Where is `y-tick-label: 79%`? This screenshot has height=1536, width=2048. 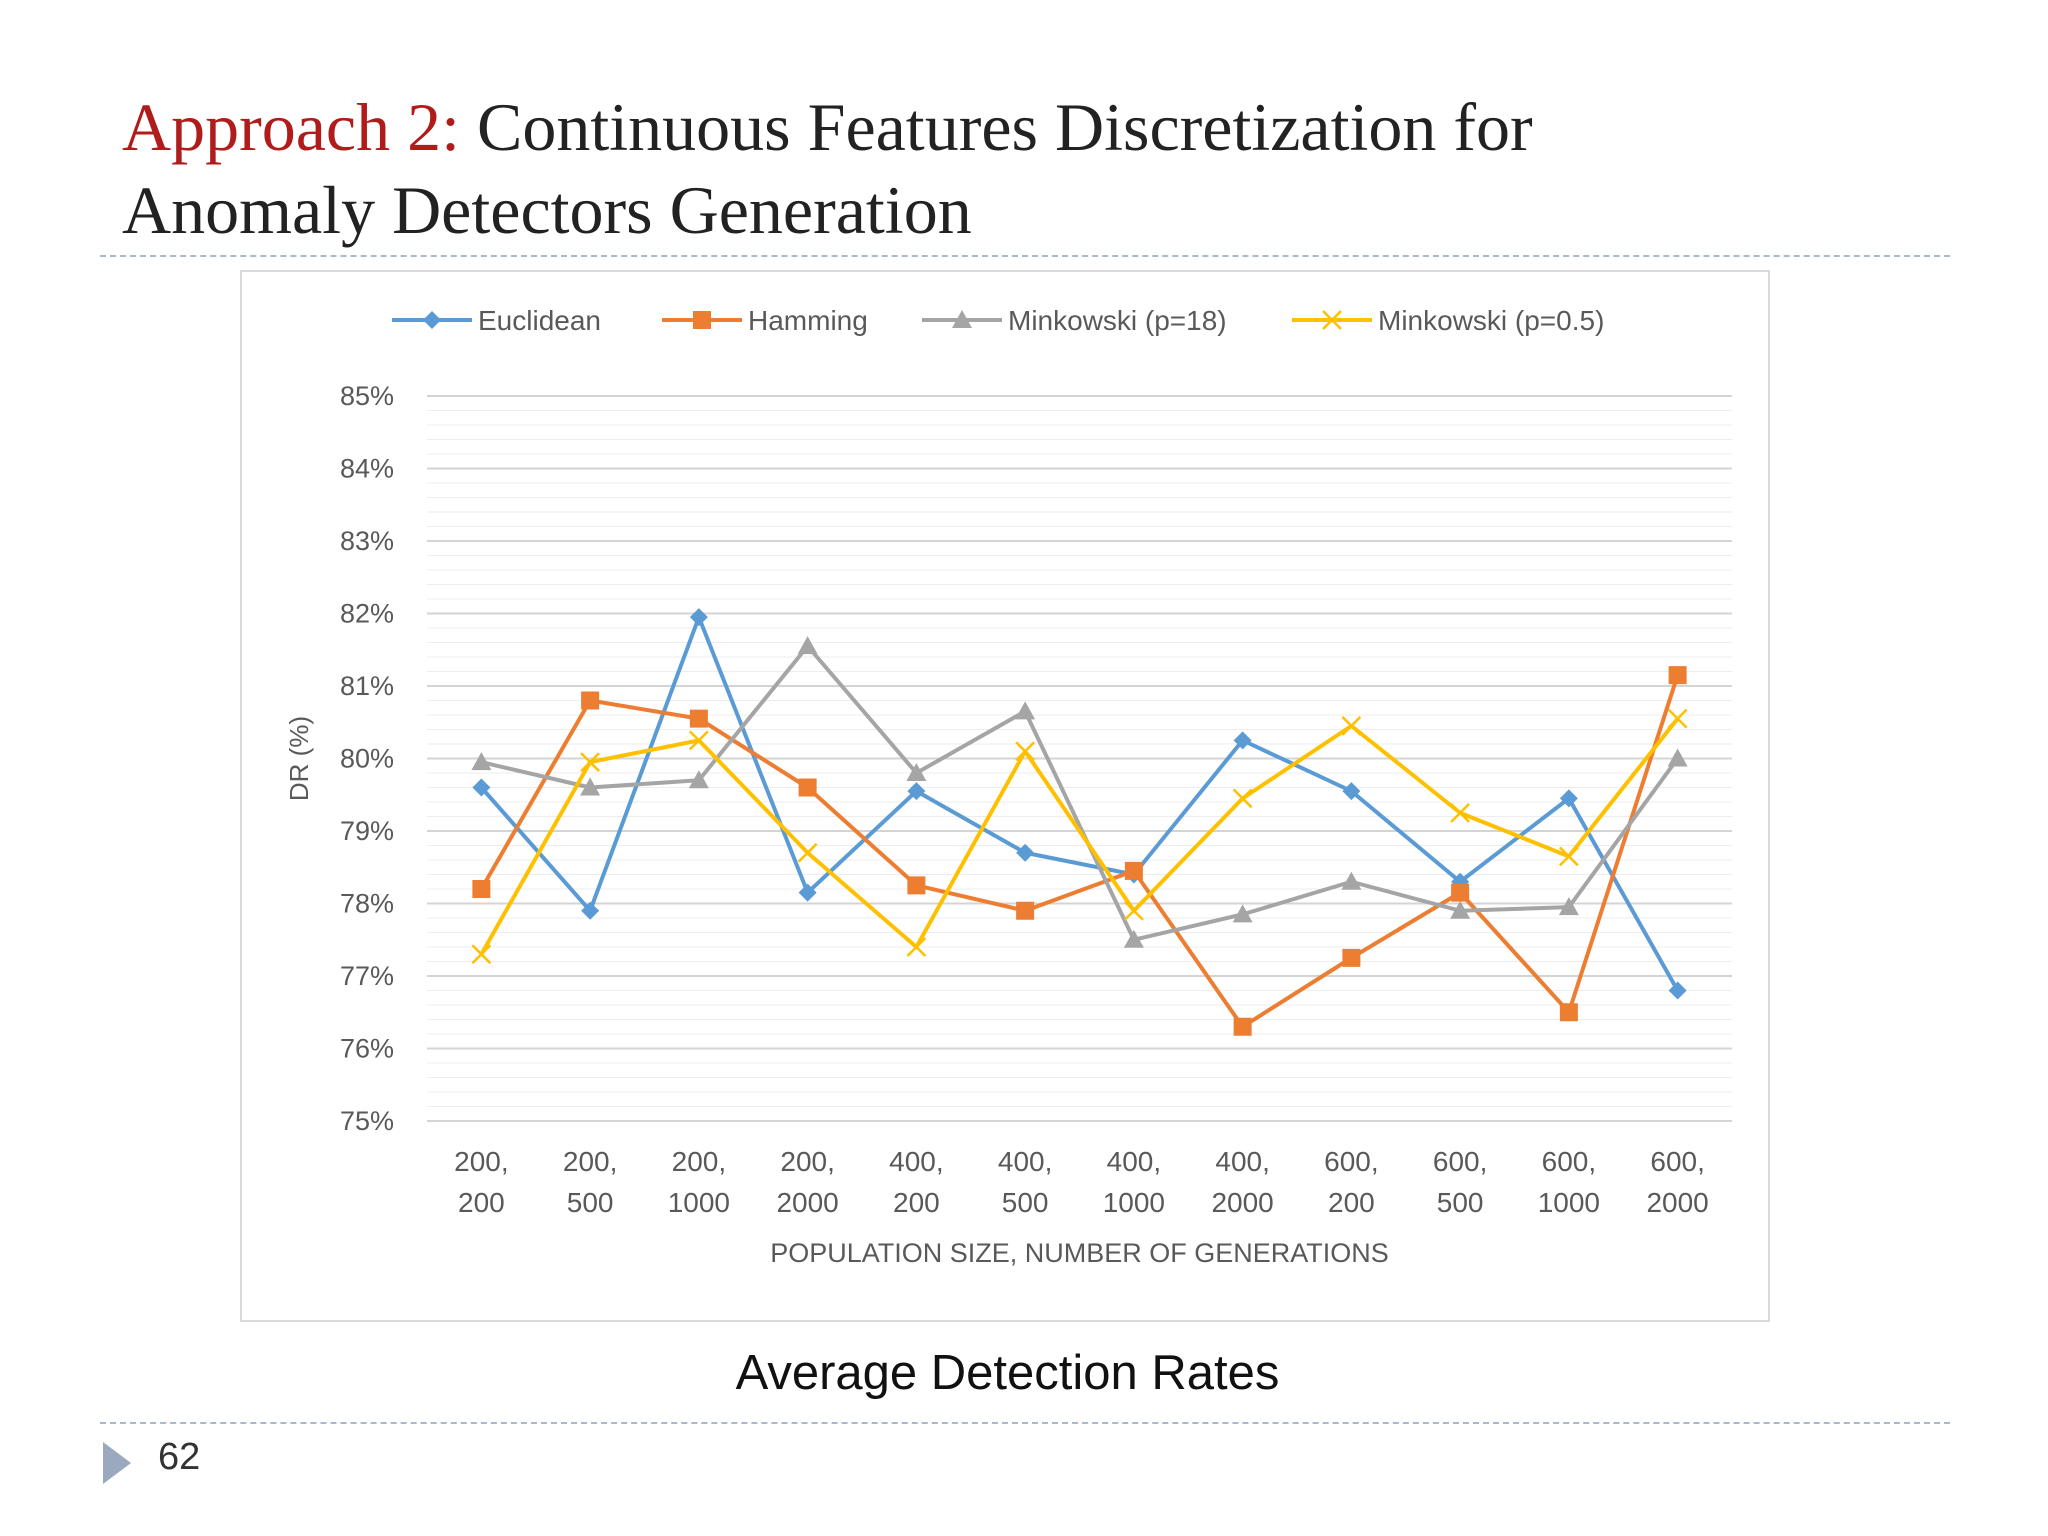
y-tick-label: 79% is located at coordinates (367, 831).